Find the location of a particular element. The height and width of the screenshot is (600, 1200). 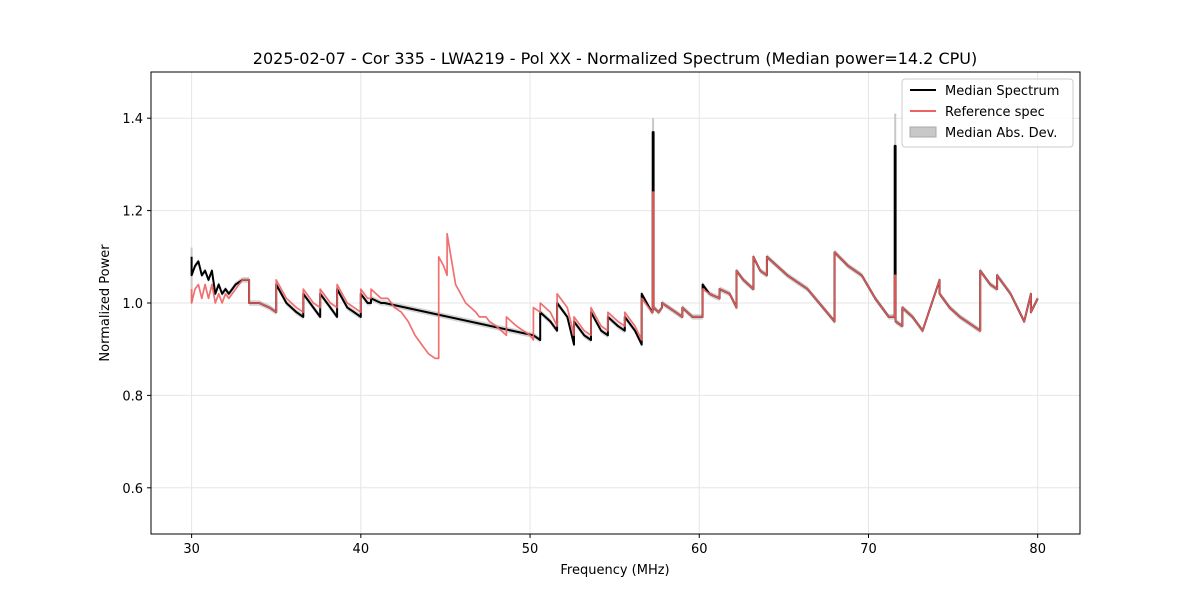

legend-box is located at coordinates (987, 113).